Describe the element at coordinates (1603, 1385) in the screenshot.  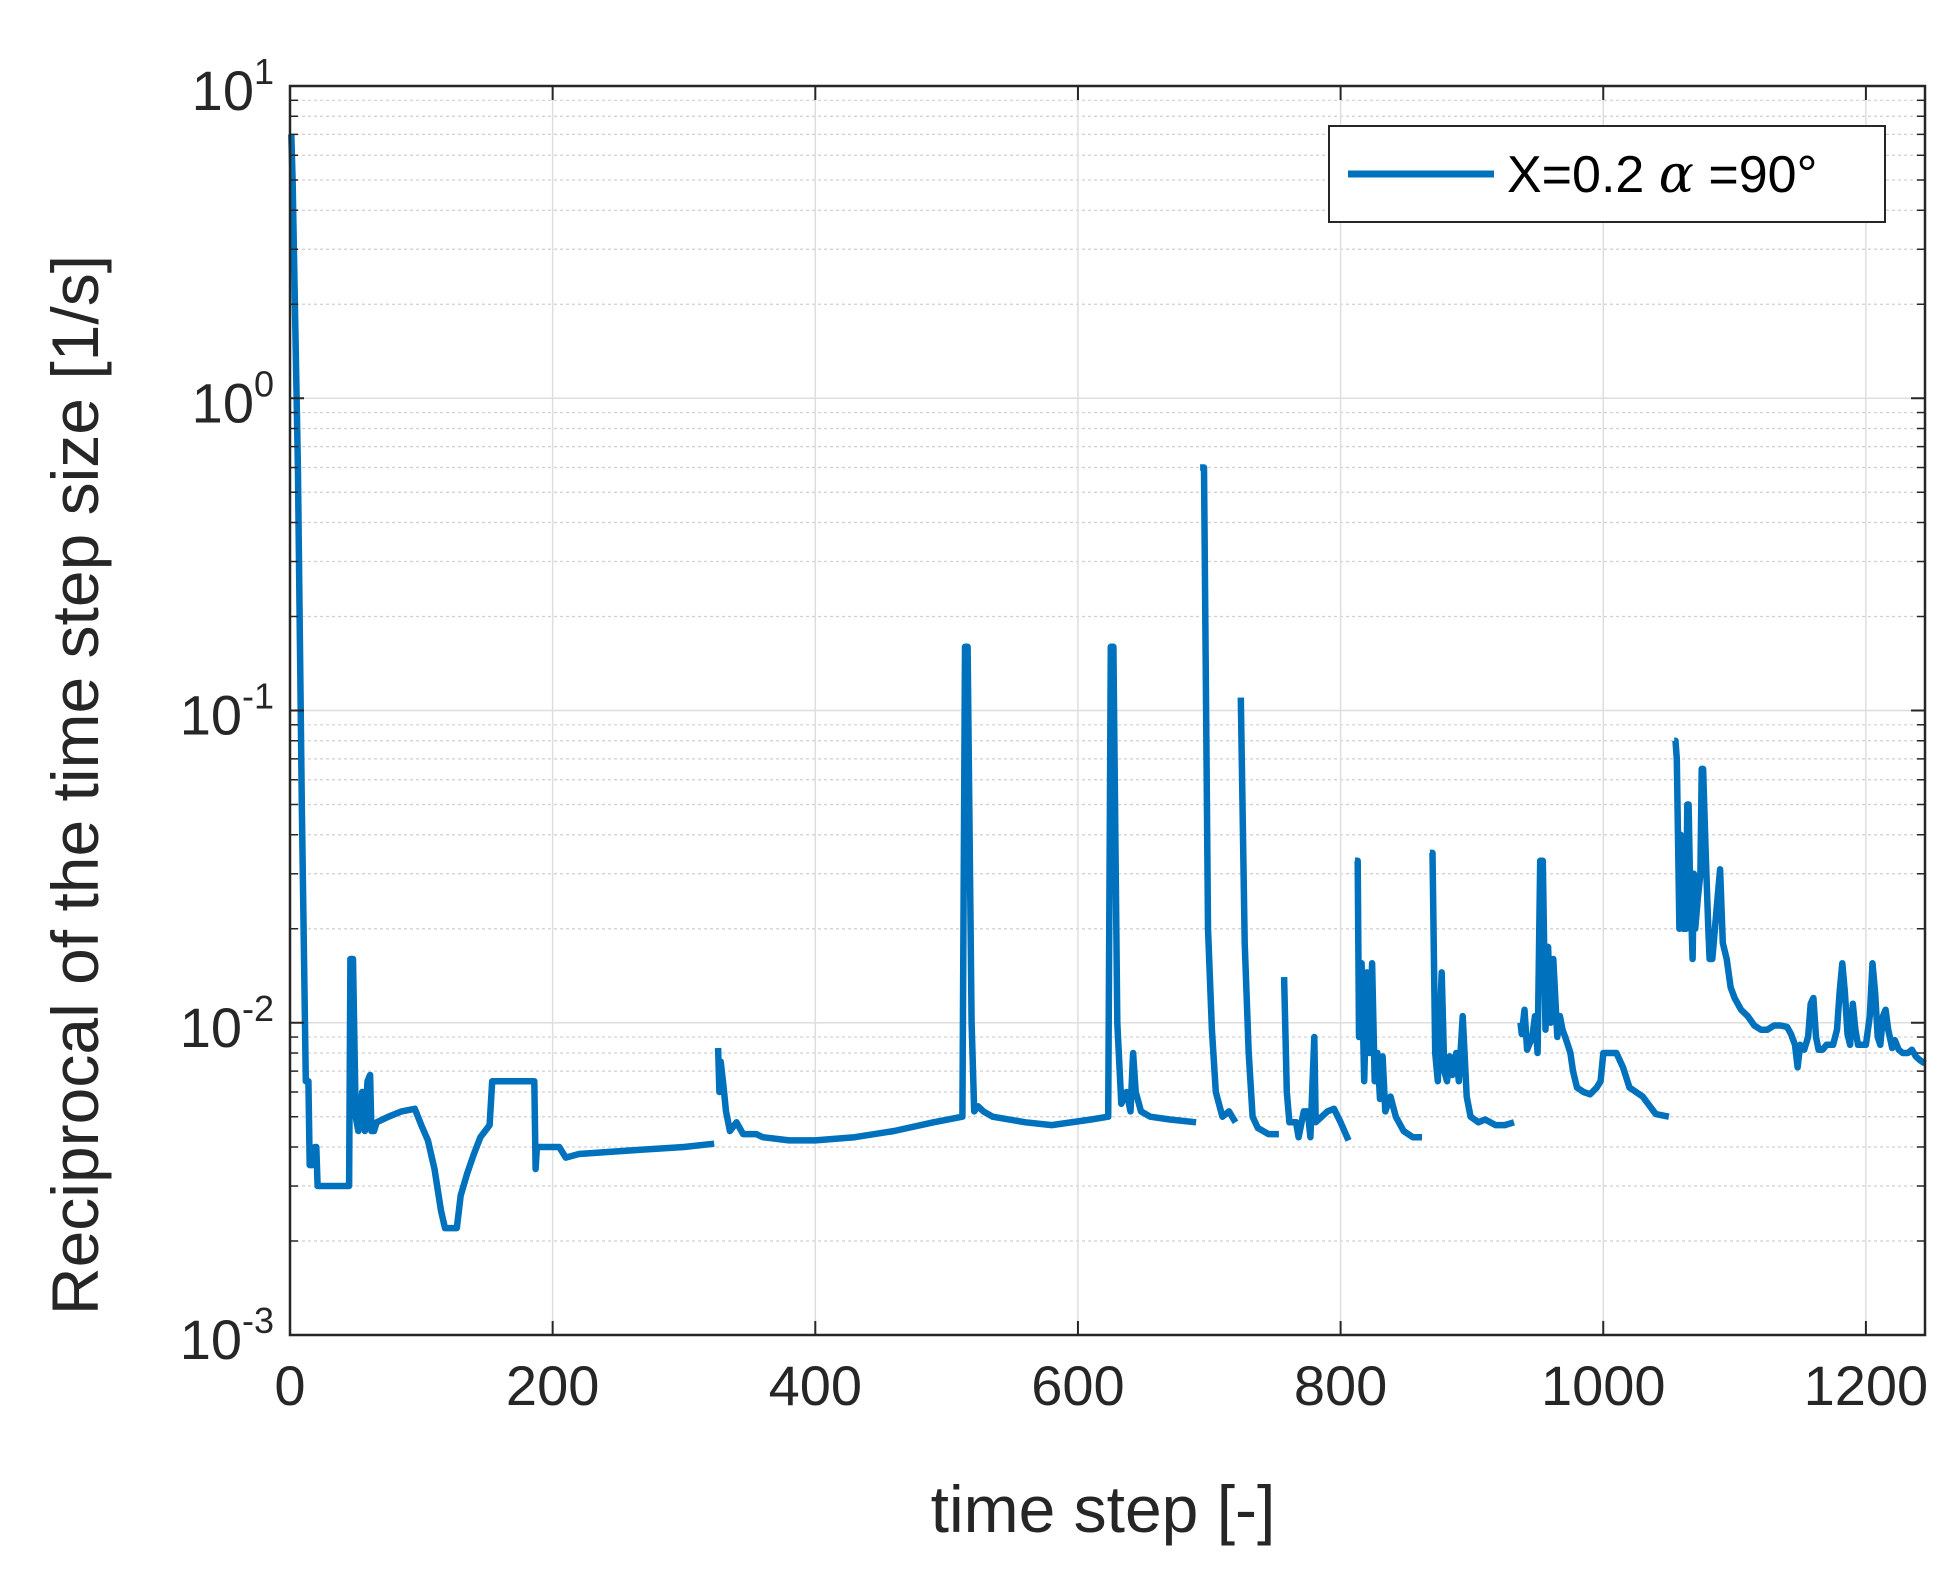
I see `x-tick-label: 1000` at that location.